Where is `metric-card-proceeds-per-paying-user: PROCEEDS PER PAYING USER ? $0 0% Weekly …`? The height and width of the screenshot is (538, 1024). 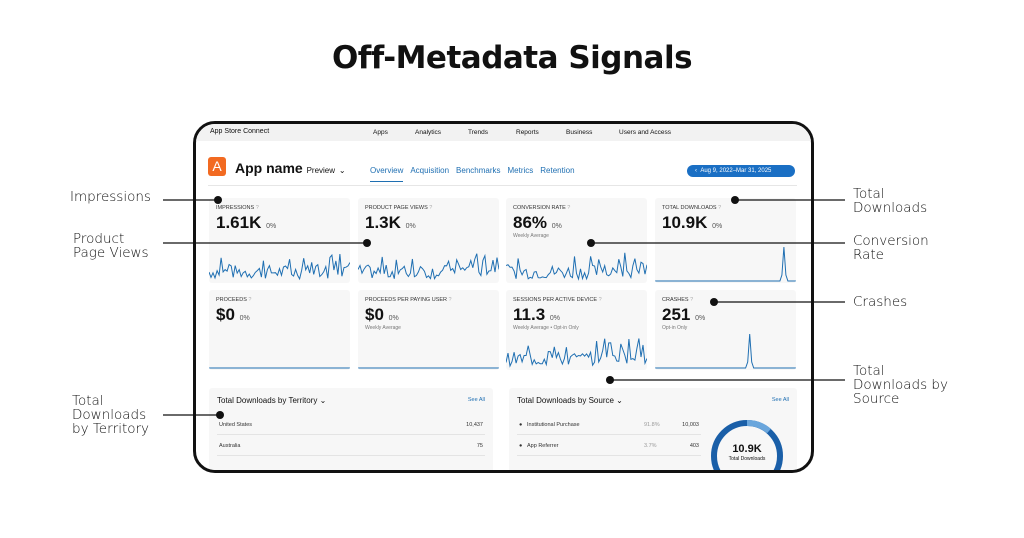
metric-card-proceeds-per-paying-user: PROCEEDS PER PAYING USER ? $0 0% Weekly … is located at coordinates (428, 330).